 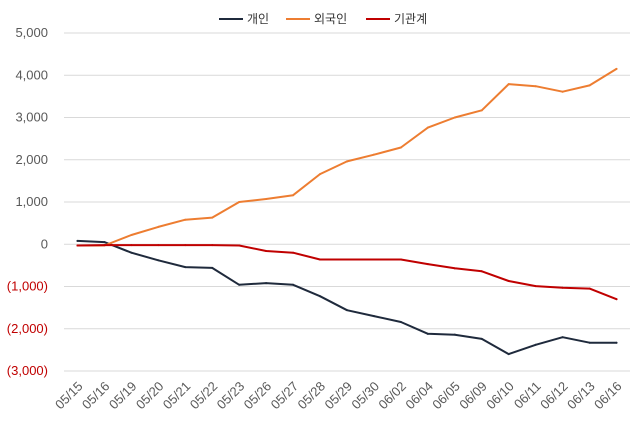 What do you see at coordinates (258, 19) in the screenshot?
I see `legend-label-0: 개인` at bounding box center [258, 19].